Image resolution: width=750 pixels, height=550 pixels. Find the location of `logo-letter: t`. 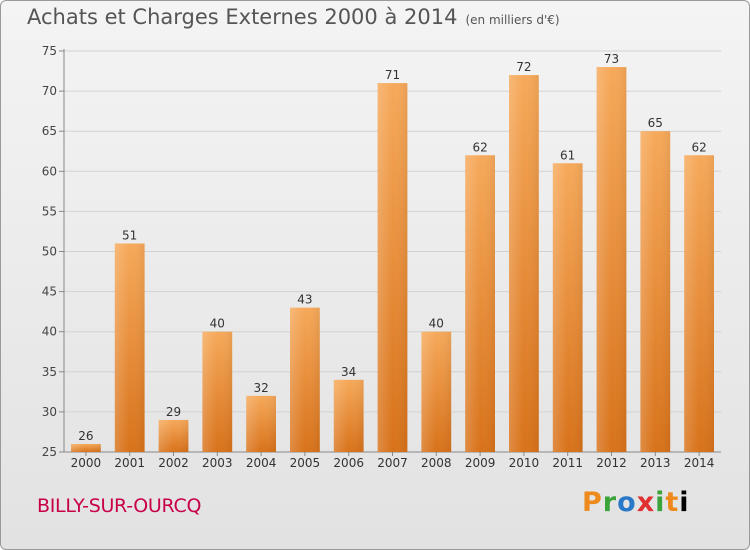

logo-letter: t is located at coordinates (672, 502).